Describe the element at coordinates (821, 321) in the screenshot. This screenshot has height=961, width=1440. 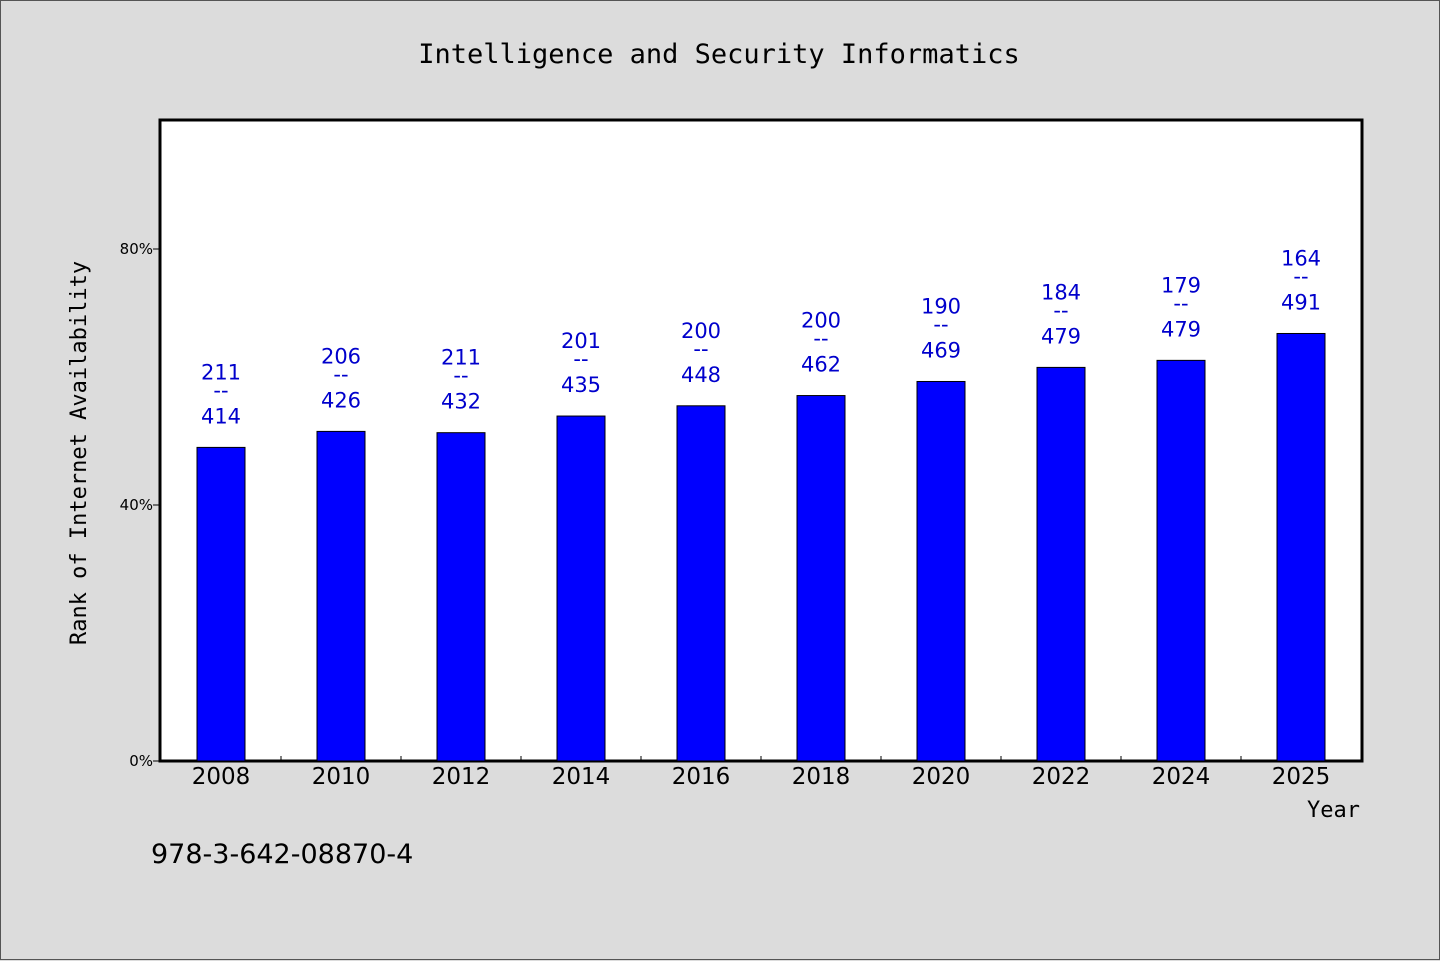
I see `data-label-top-2018: 200` at that location.